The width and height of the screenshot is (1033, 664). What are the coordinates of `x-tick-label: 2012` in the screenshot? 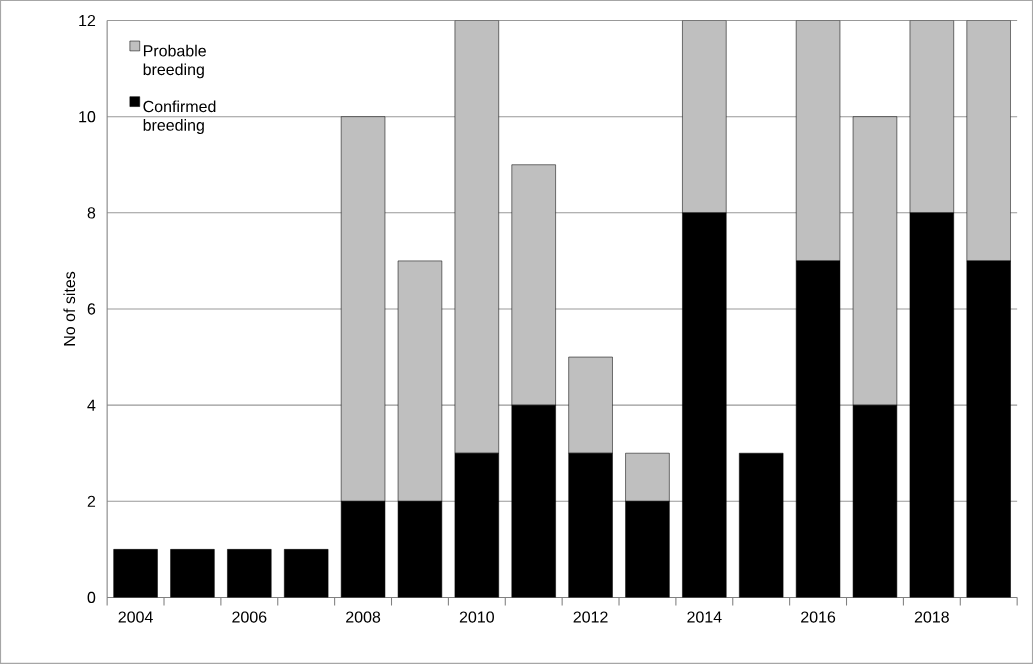 It's located at (590, 617).